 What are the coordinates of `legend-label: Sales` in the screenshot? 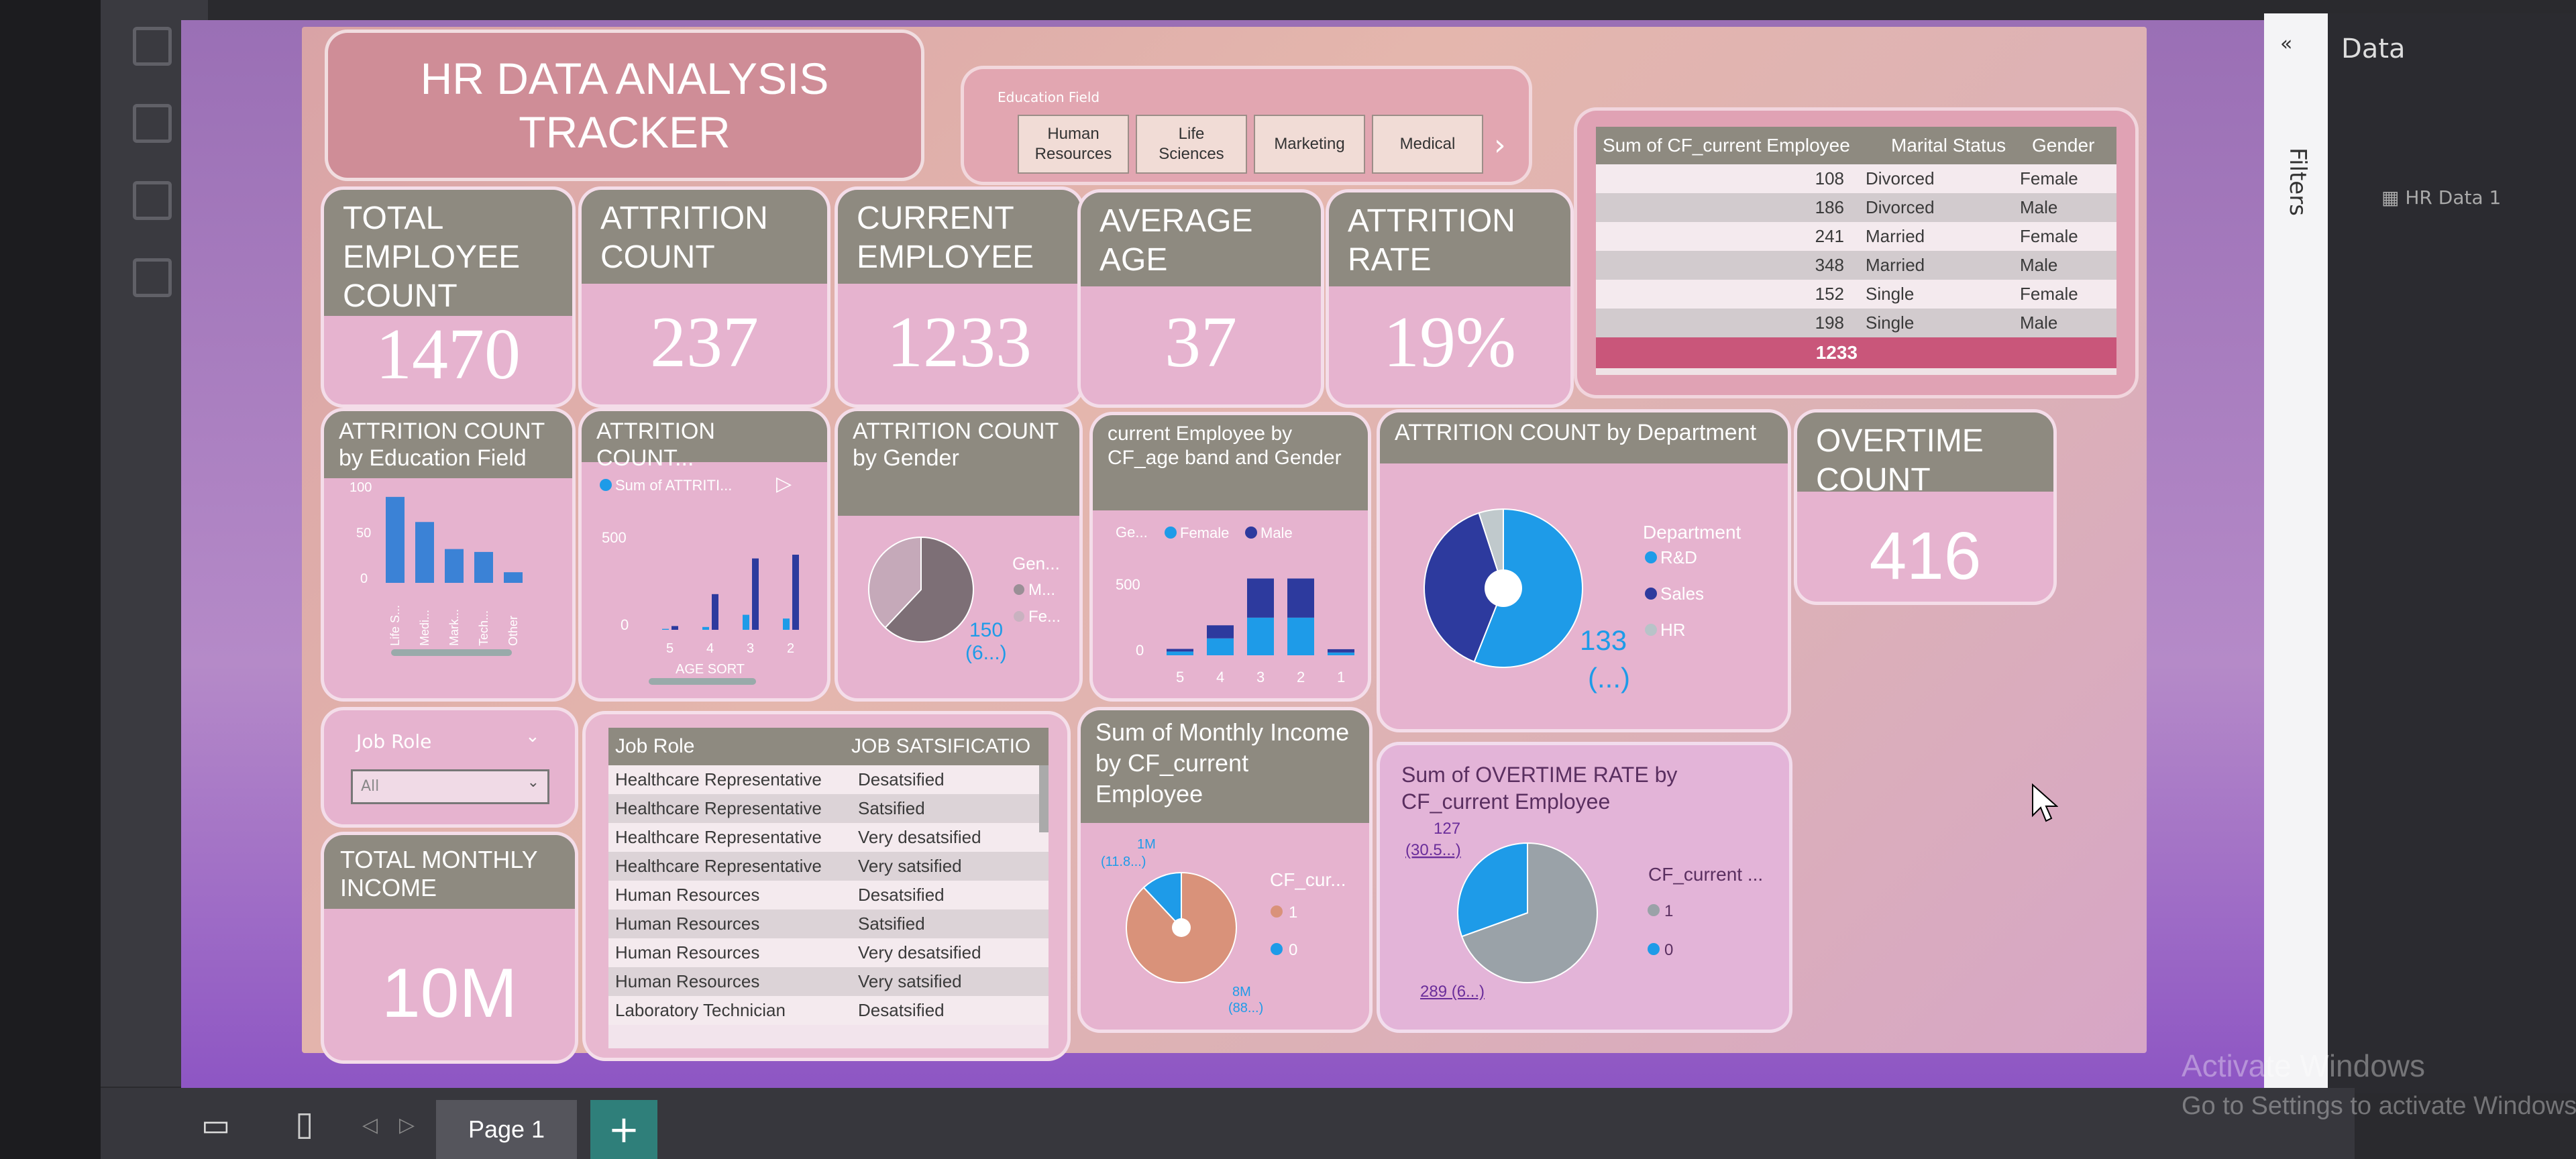 It's located at (1682, 594).